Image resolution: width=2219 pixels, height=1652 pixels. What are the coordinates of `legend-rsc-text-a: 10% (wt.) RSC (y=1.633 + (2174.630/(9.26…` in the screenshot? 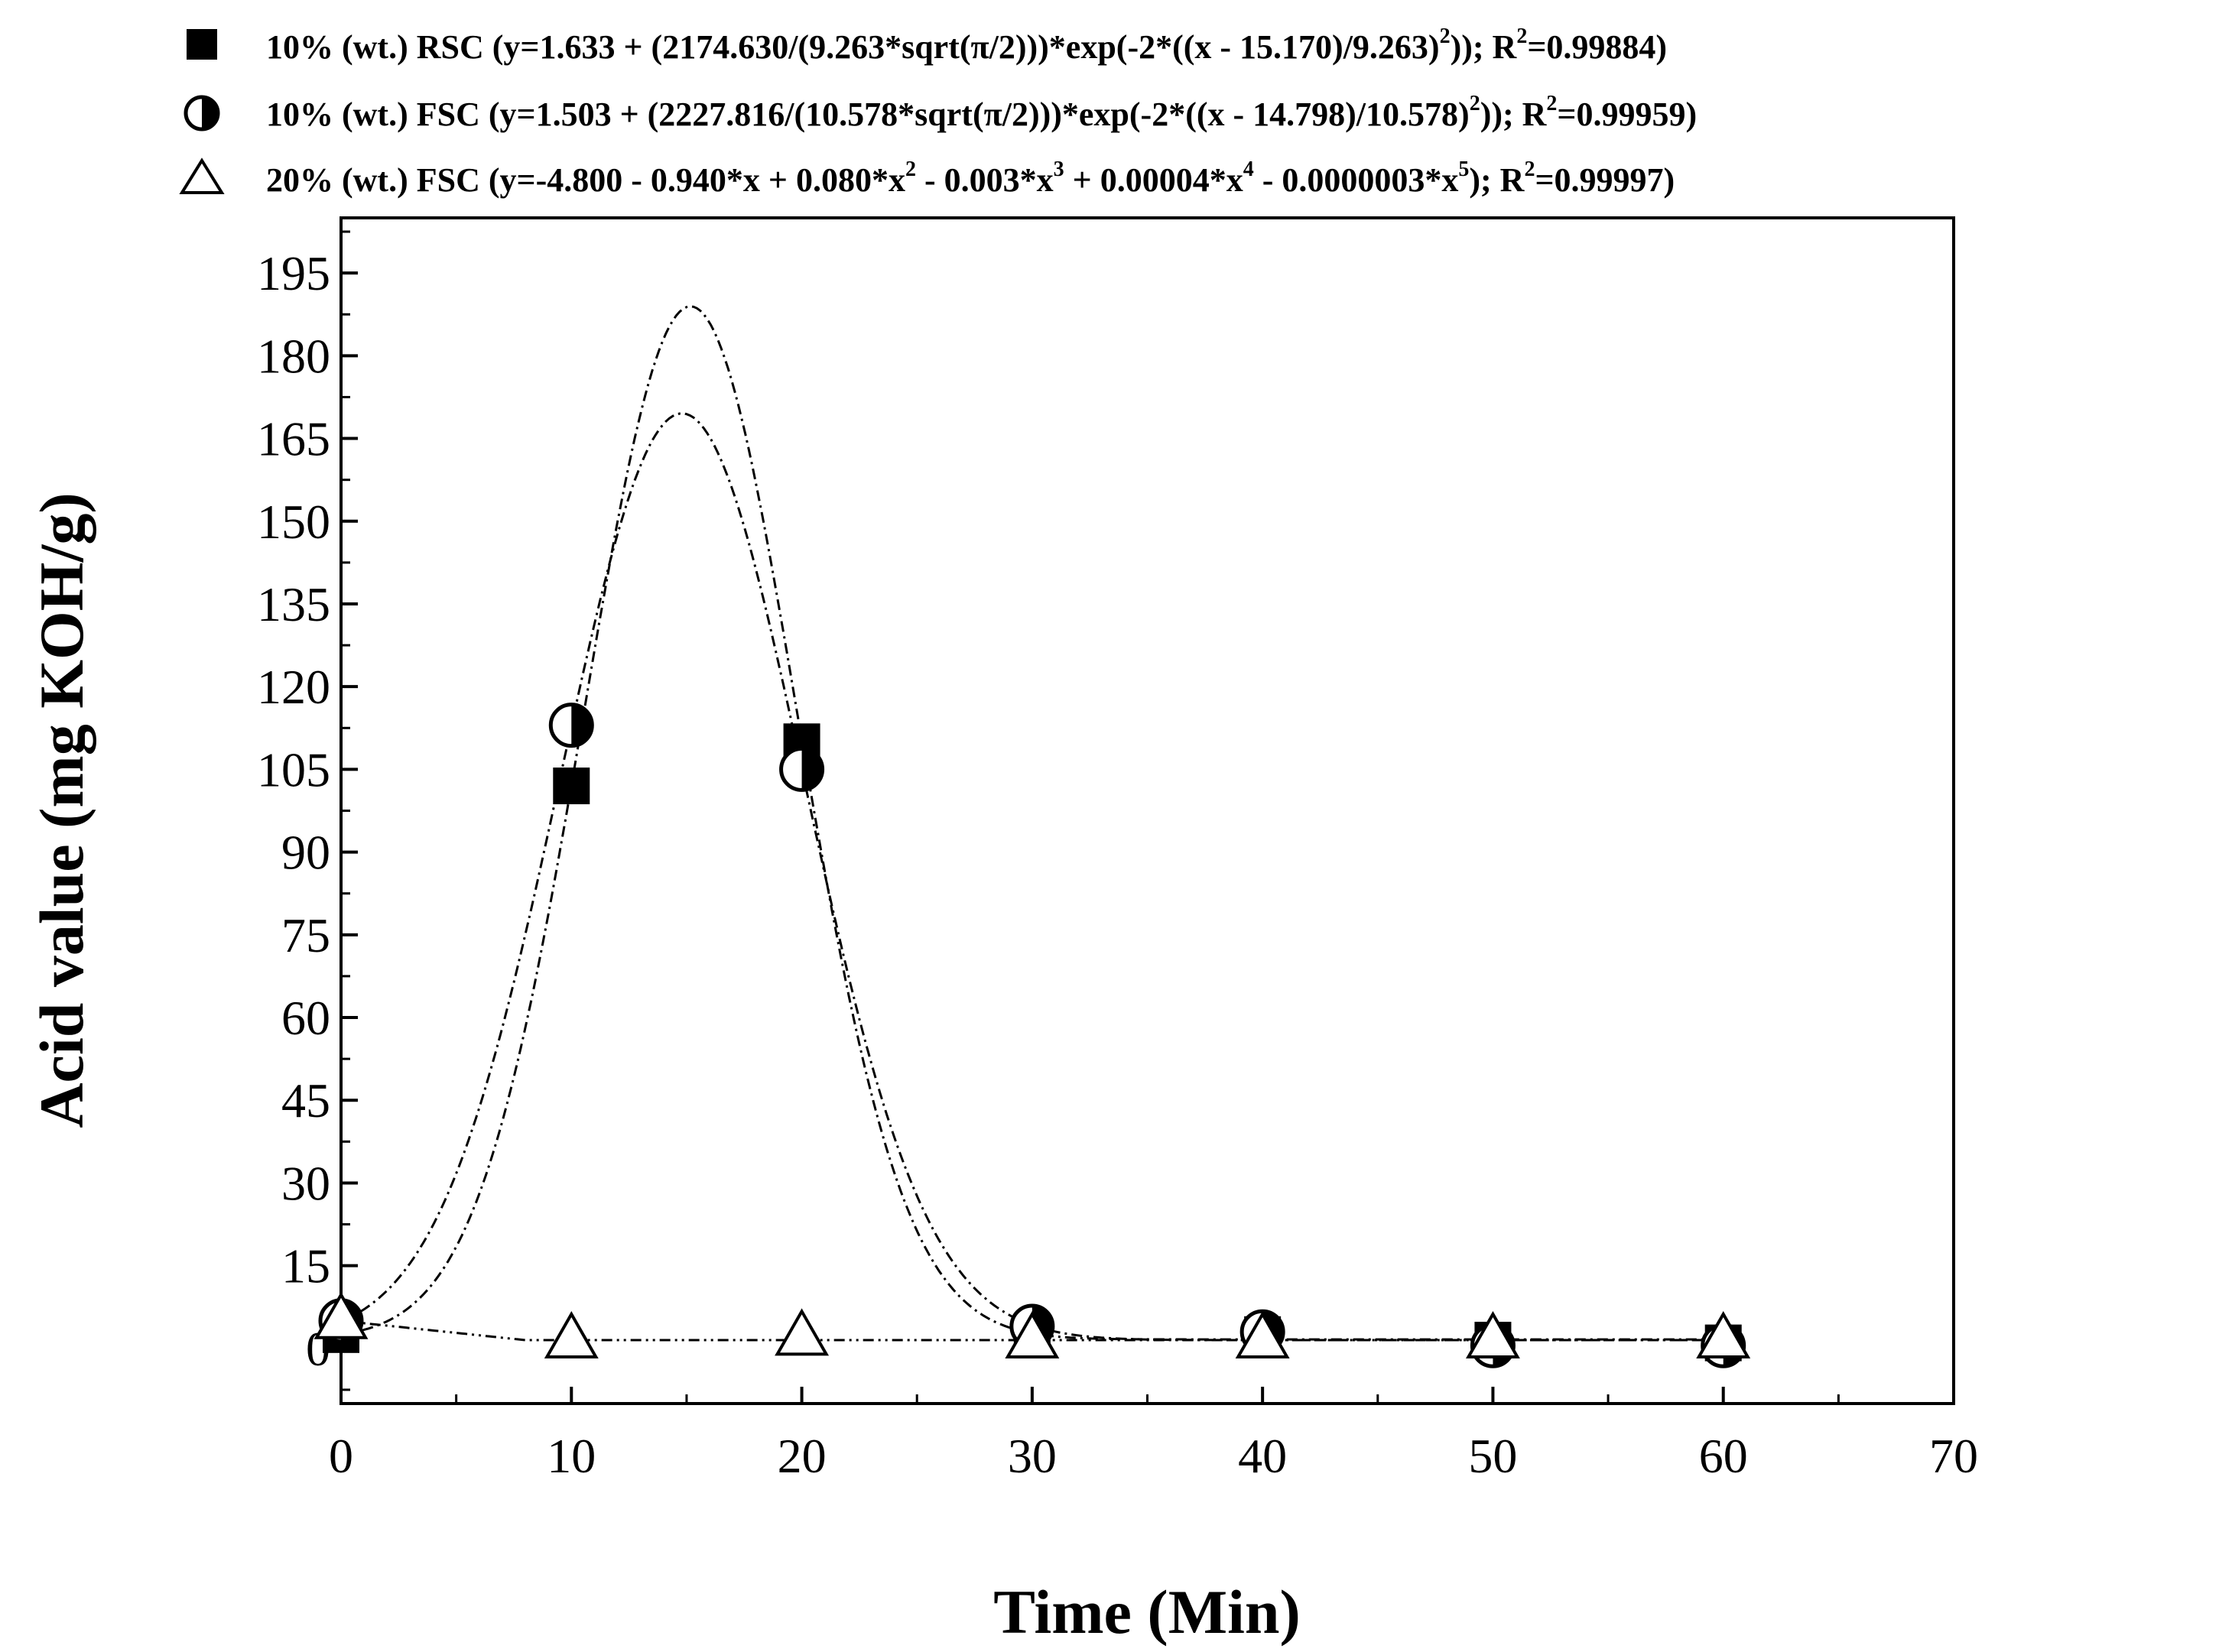 It's located at (853, 47).